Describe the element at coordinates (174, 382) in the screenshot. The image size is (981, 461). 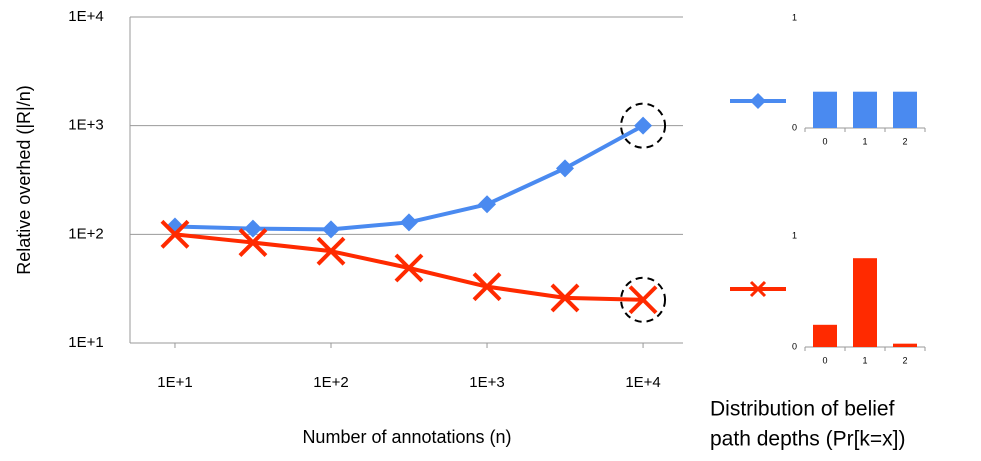
I see `x-tick-label: 1E+1` at that location.